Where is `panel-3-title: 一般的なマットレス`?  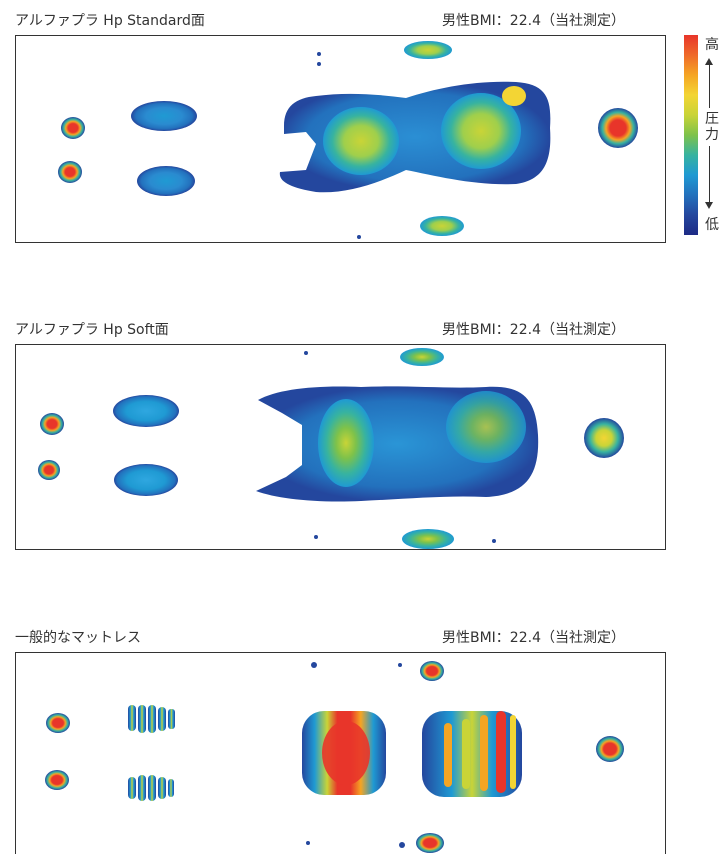 panel-3-title: 一般的なマットレス is located at coordinates (78, 638).